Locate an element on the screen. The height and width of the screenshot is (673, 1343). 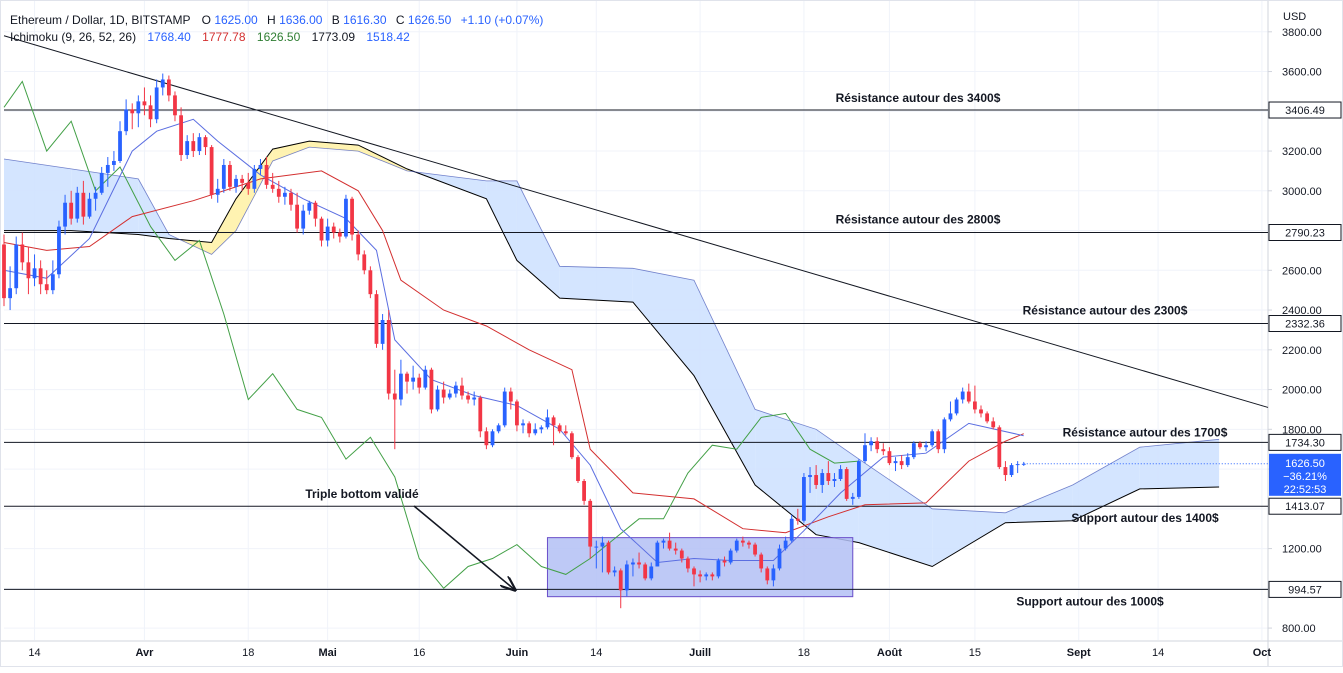
level-annotation-0: Résistance autour des 3400$ is located at coordinates (918, 98).